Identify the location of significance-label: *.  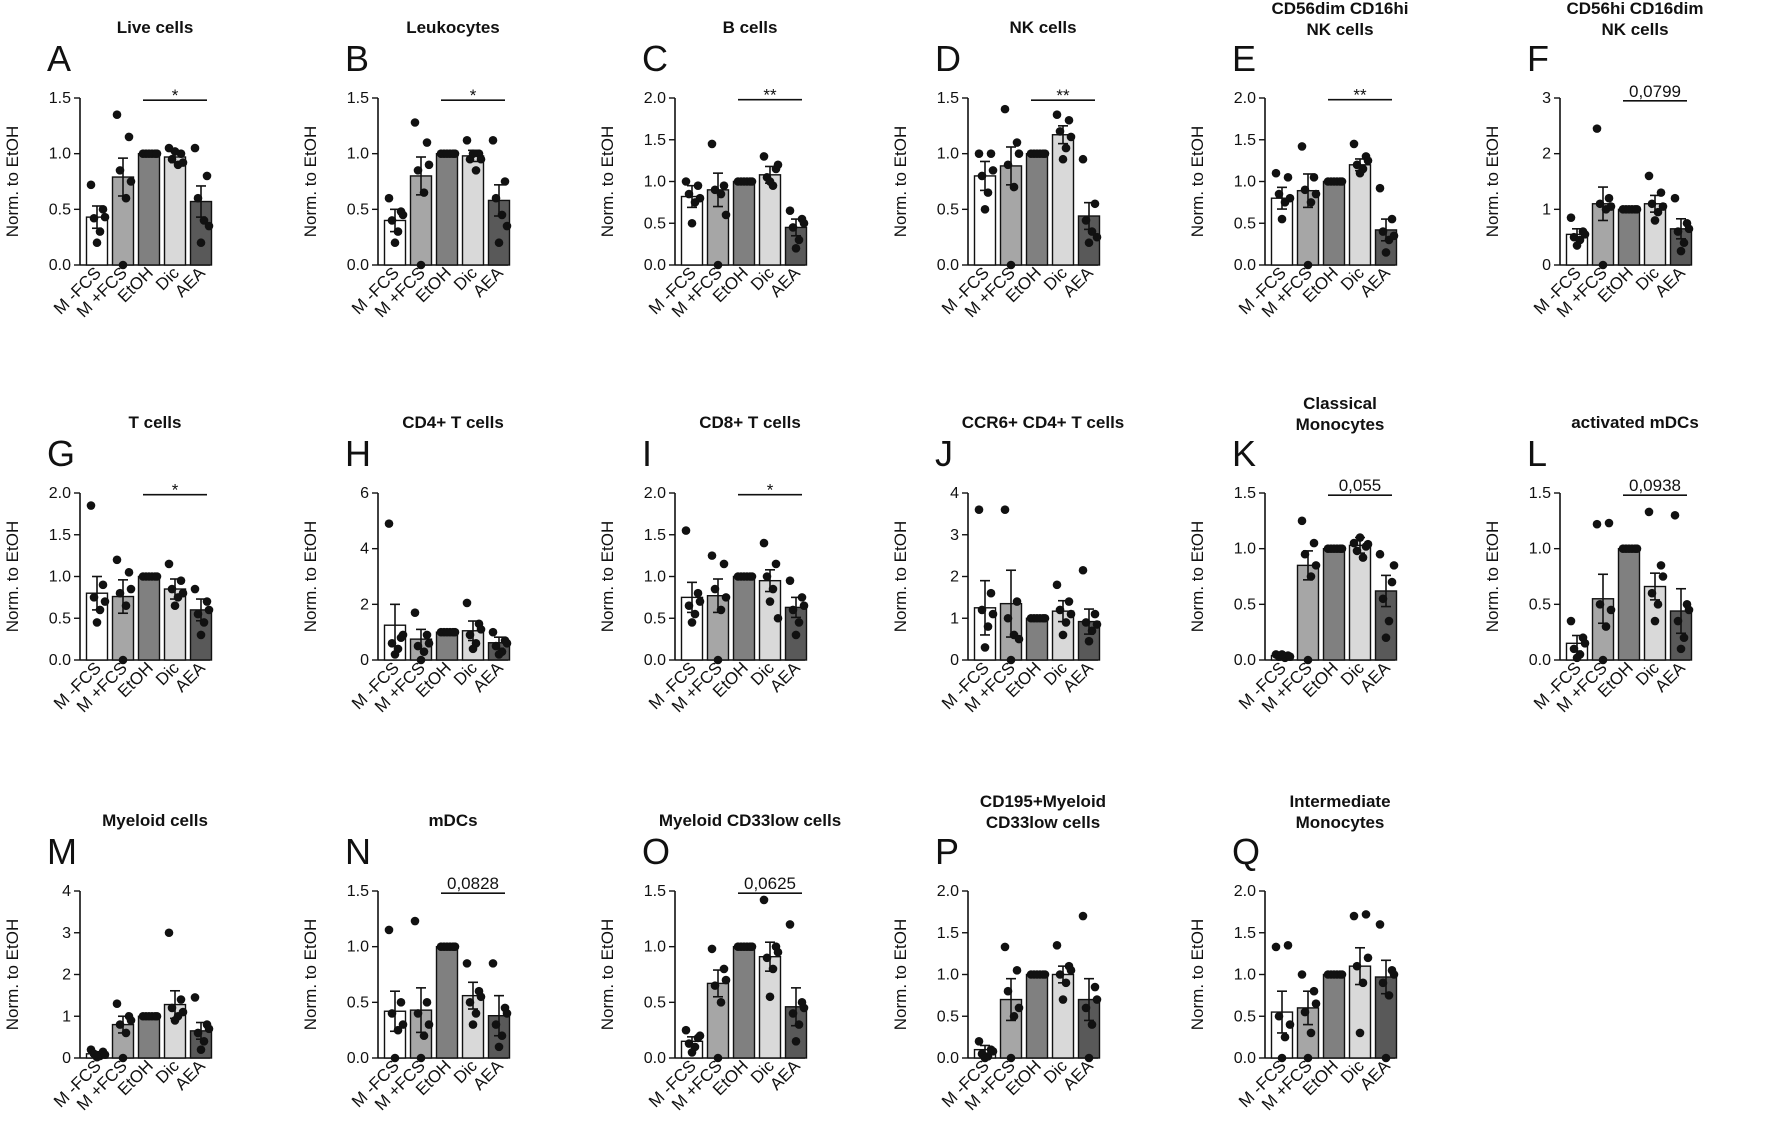
(770, 490).